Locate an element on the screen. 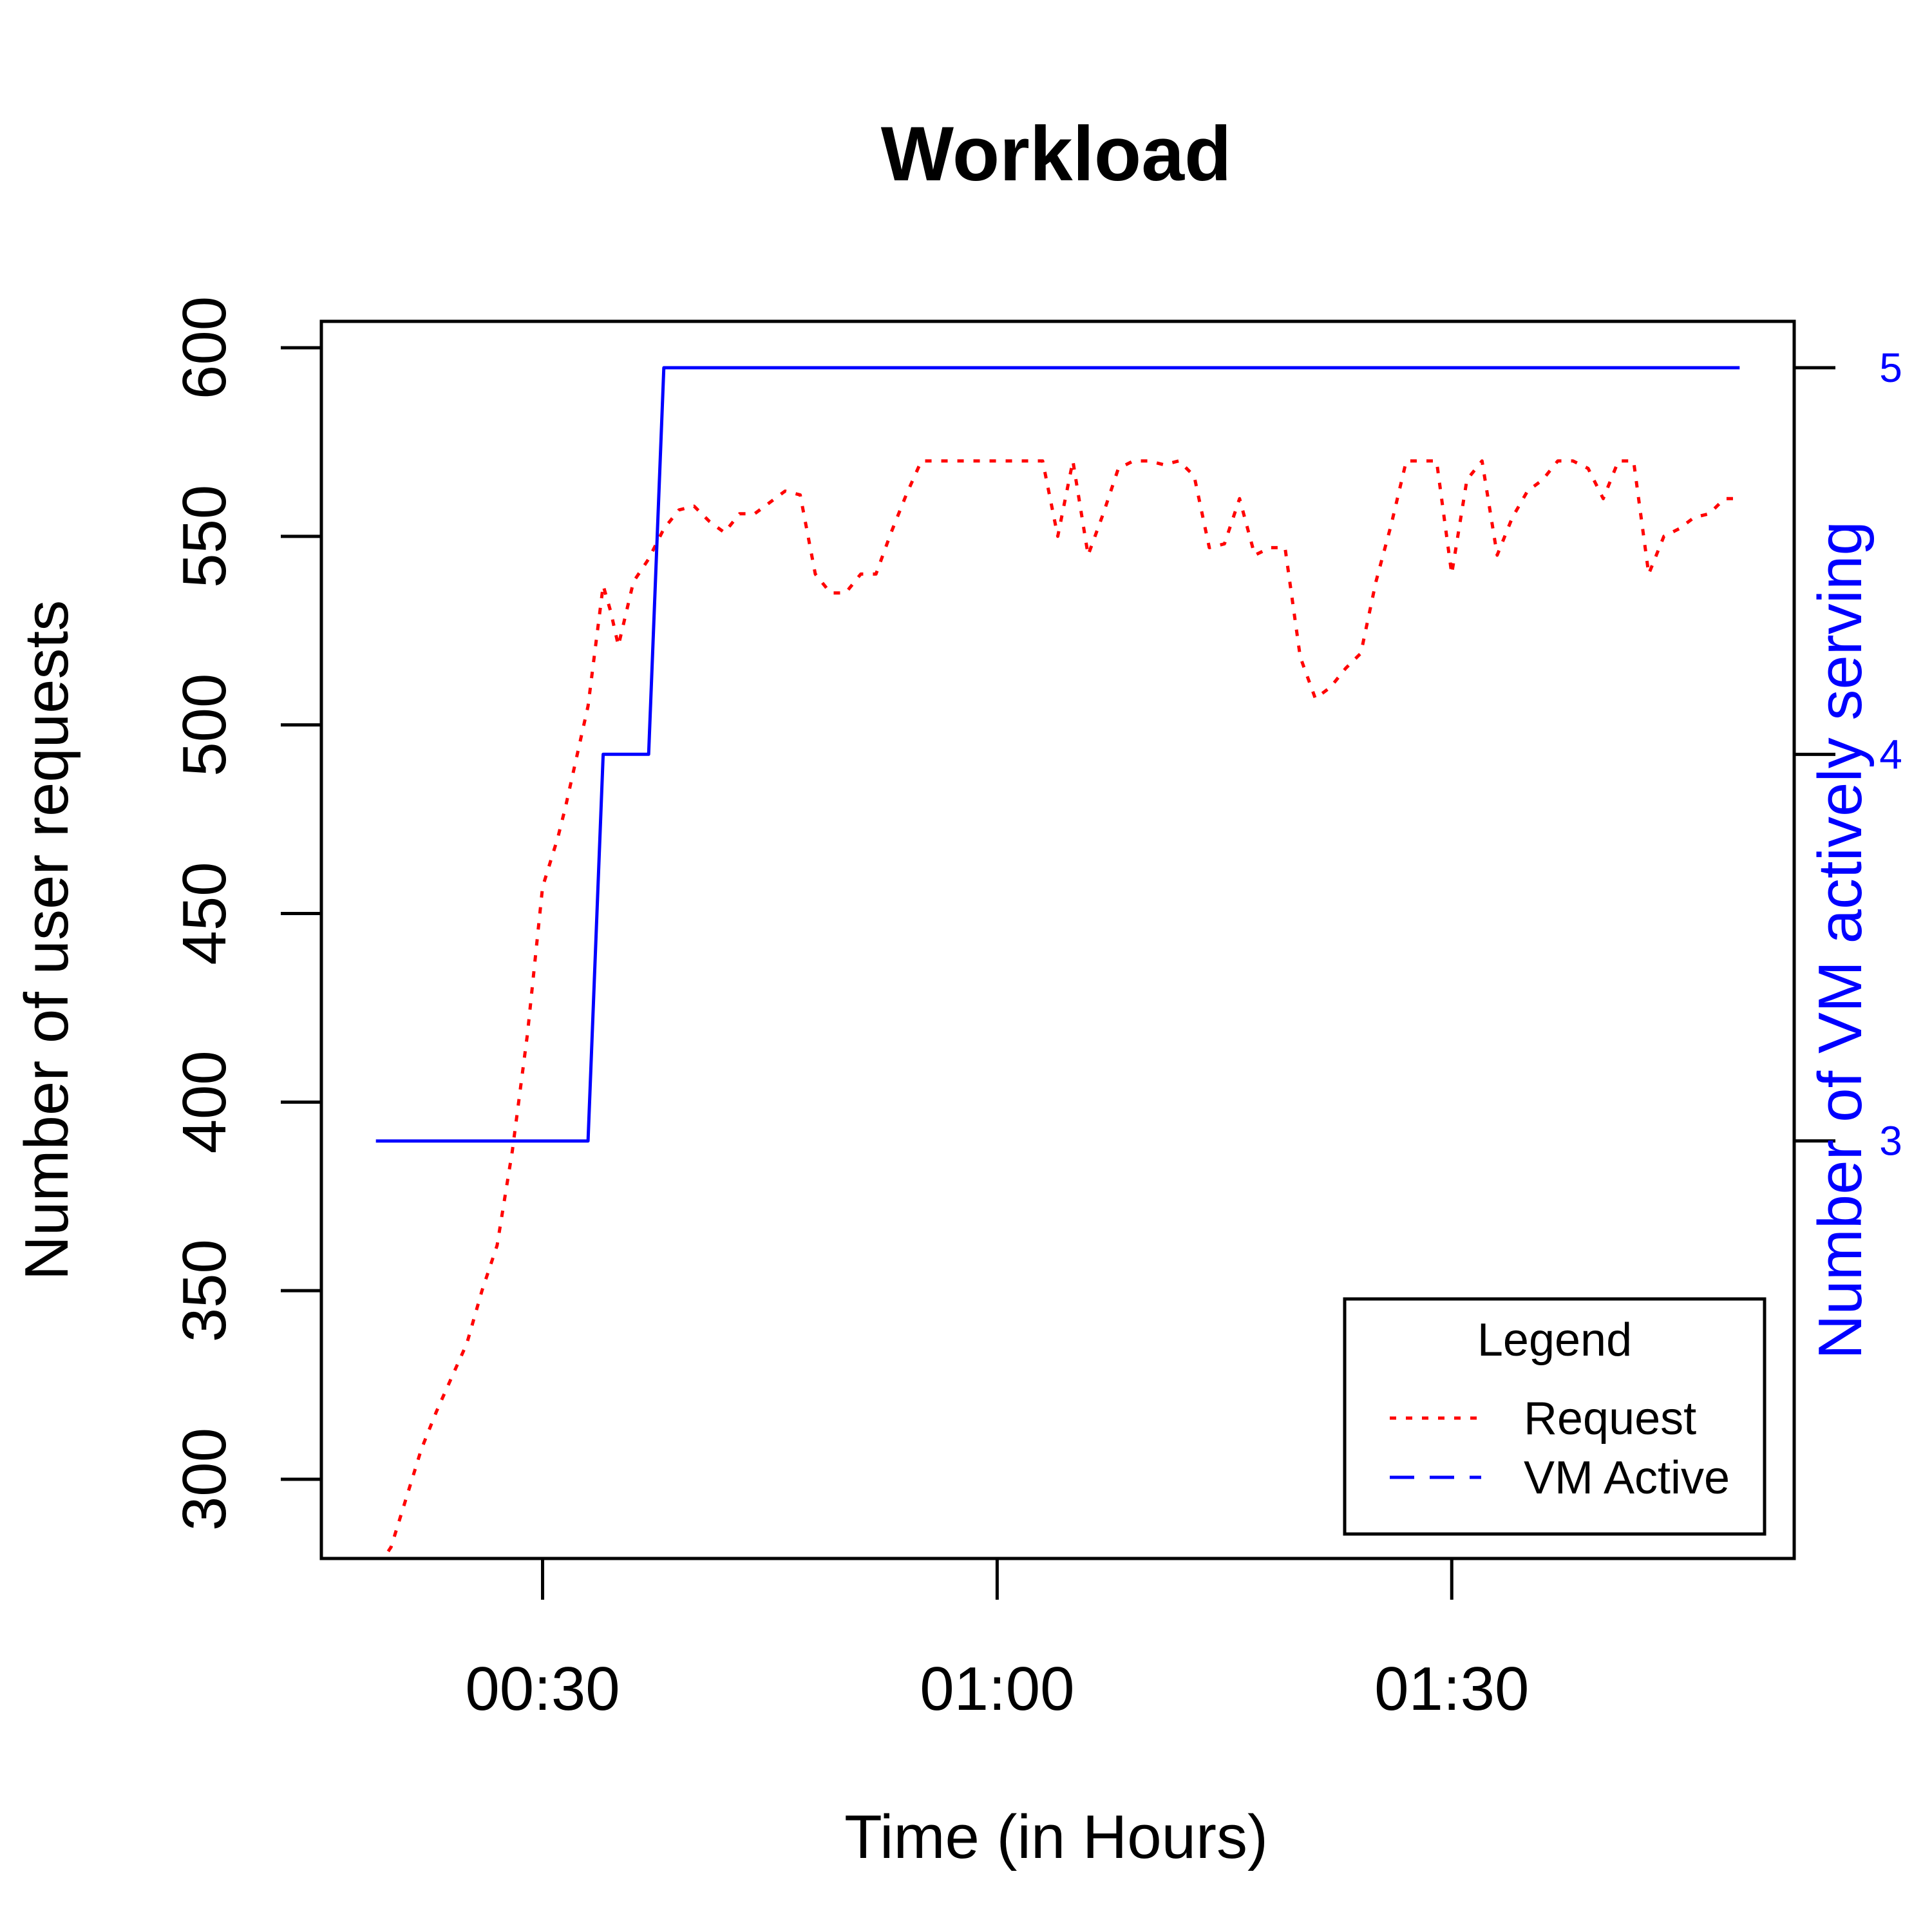  x-tick-label-00:30: 00:30 is located at coordinates (542, 1688).